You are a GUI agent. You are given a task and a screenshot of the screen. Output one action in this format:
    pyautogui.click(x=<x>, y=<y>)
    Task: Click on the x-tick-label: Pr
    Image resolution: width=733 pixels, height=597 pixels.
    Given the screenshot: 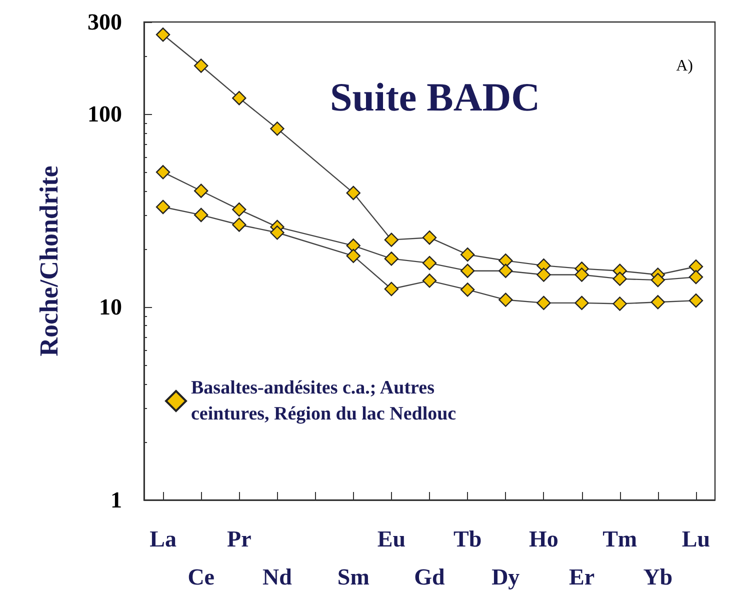 What is the action you would take?
    pyautogui.click(x=239, y=539)
    